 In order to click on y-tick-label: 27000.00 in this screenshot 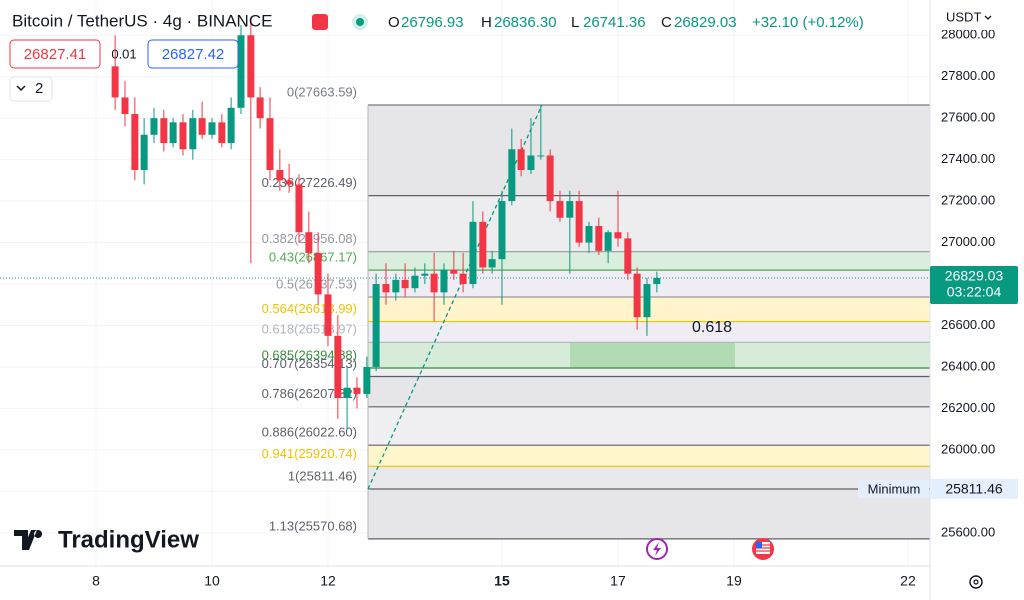, I will do `click(968, 241)`.